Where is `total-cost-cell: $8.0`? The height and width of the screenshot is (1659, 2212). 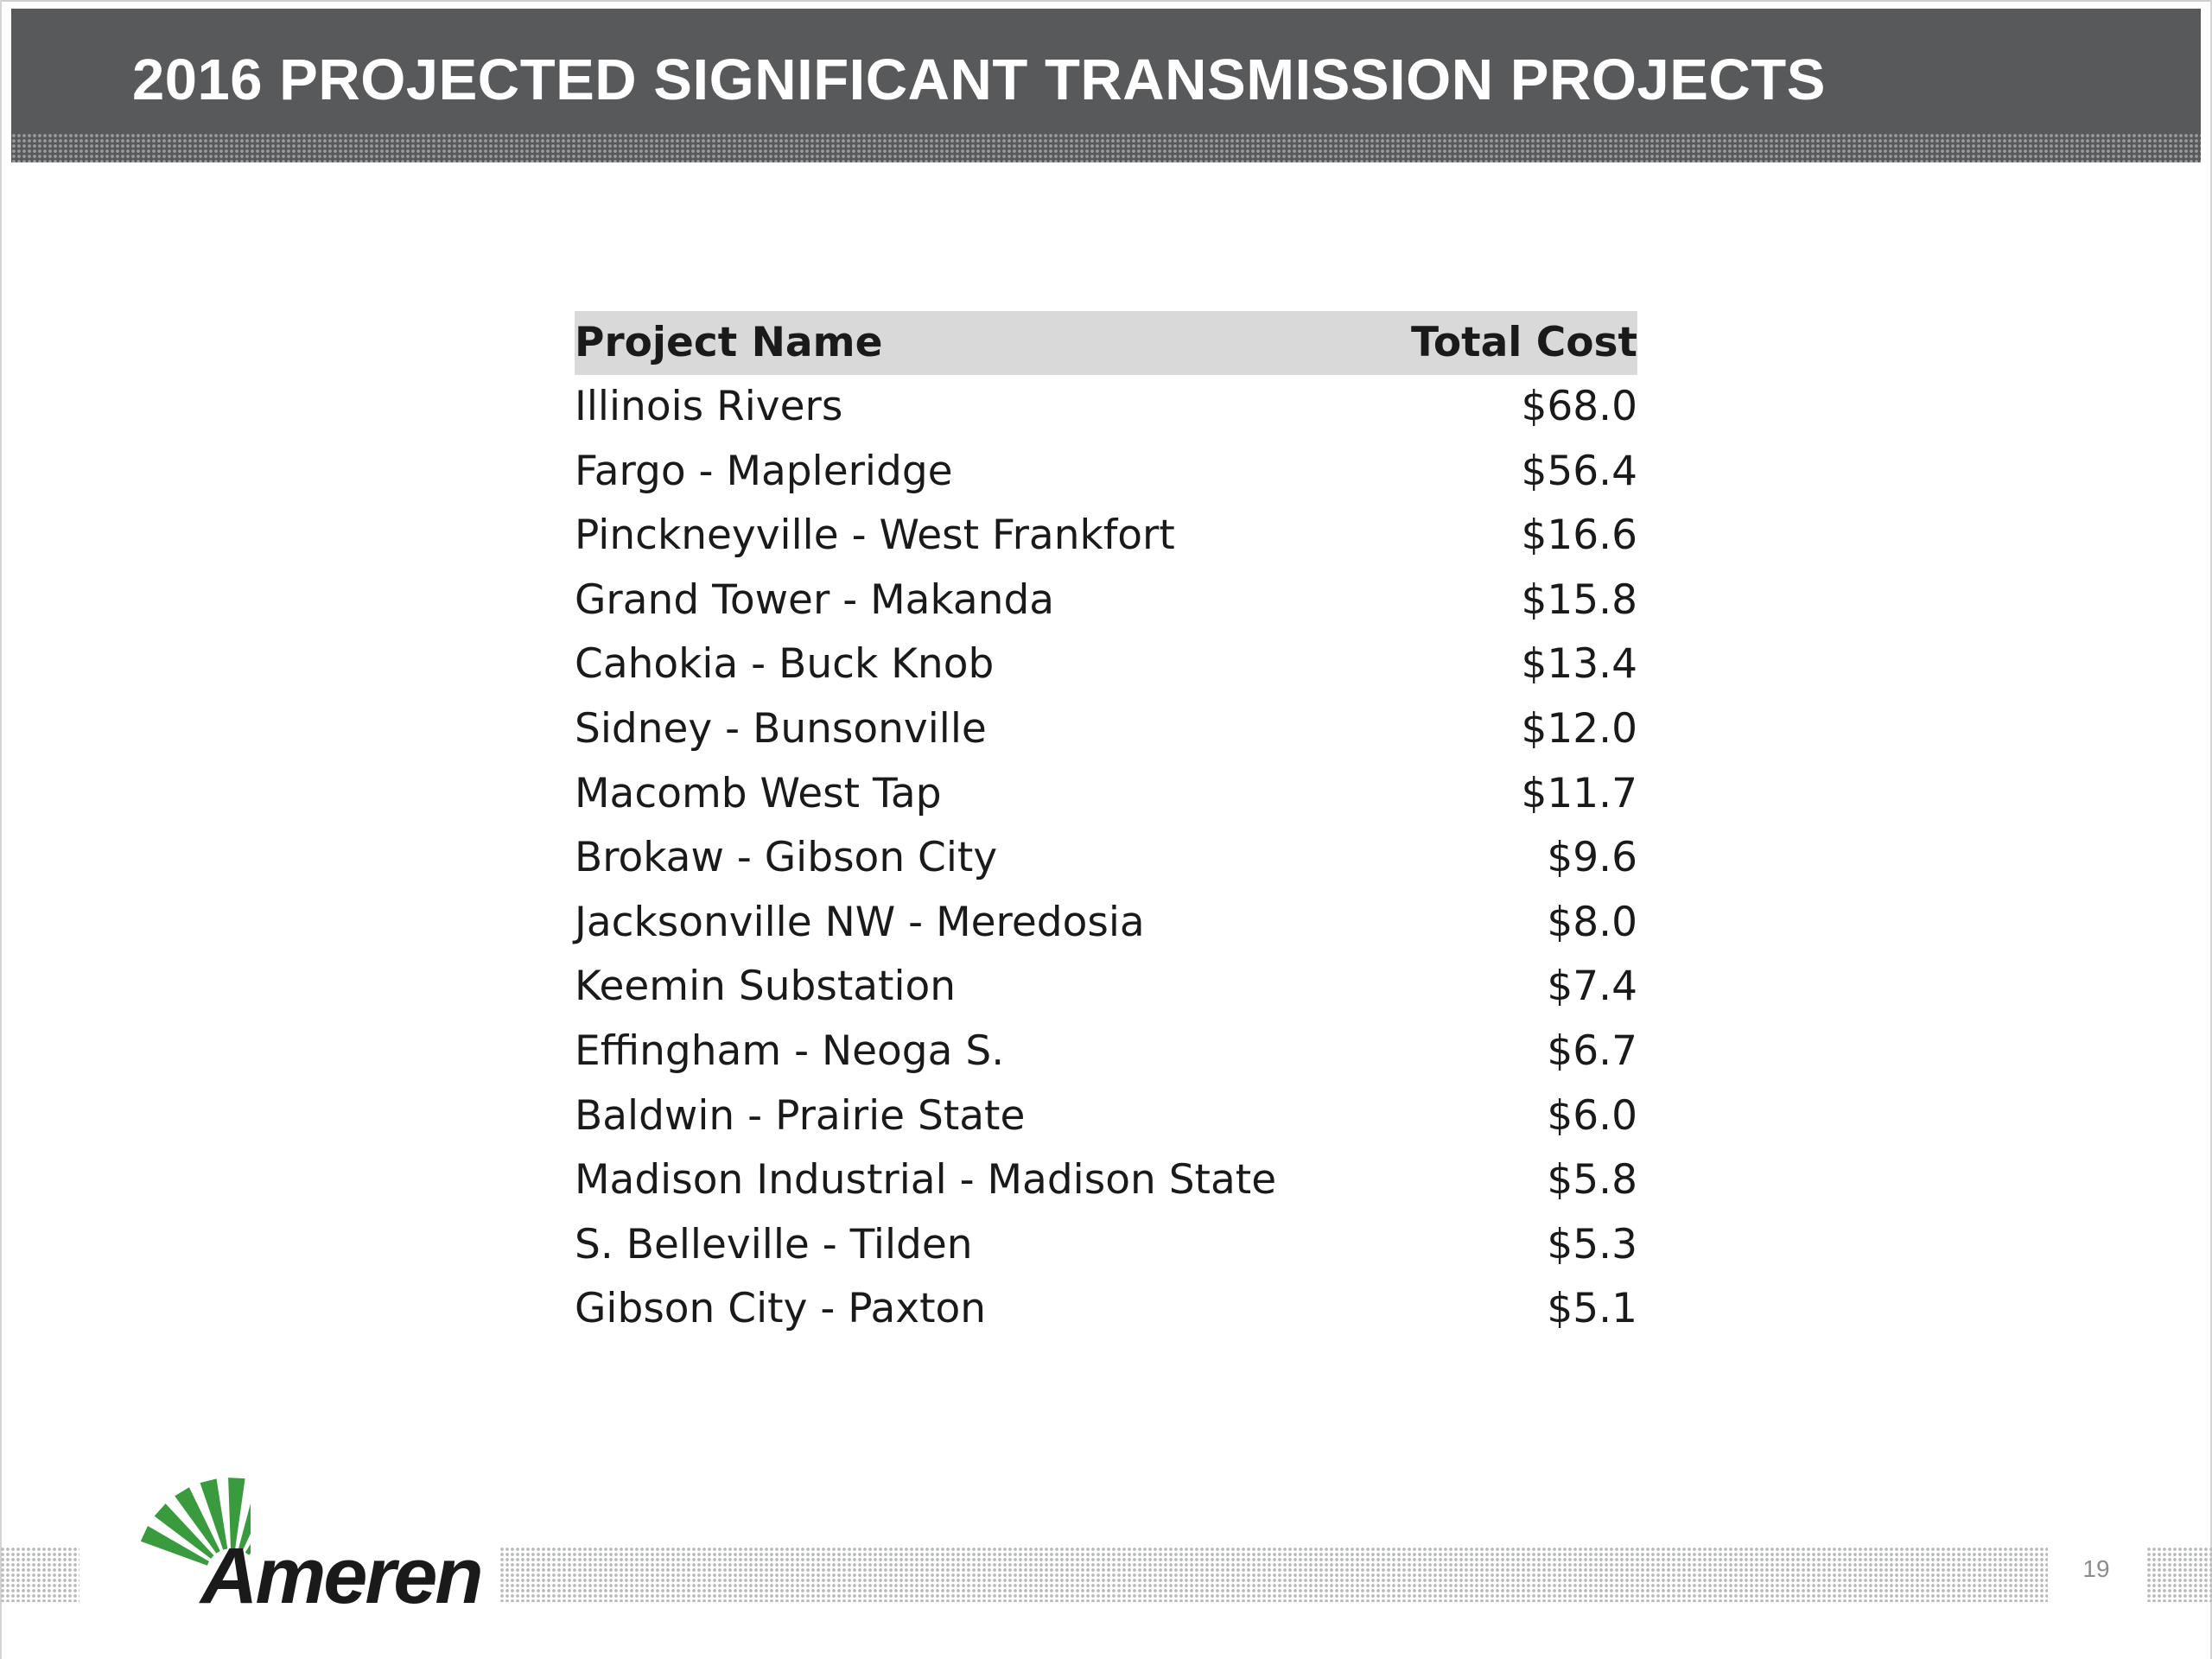
total-cost-cell: $8.0 is located at coordinates (1592, 922).